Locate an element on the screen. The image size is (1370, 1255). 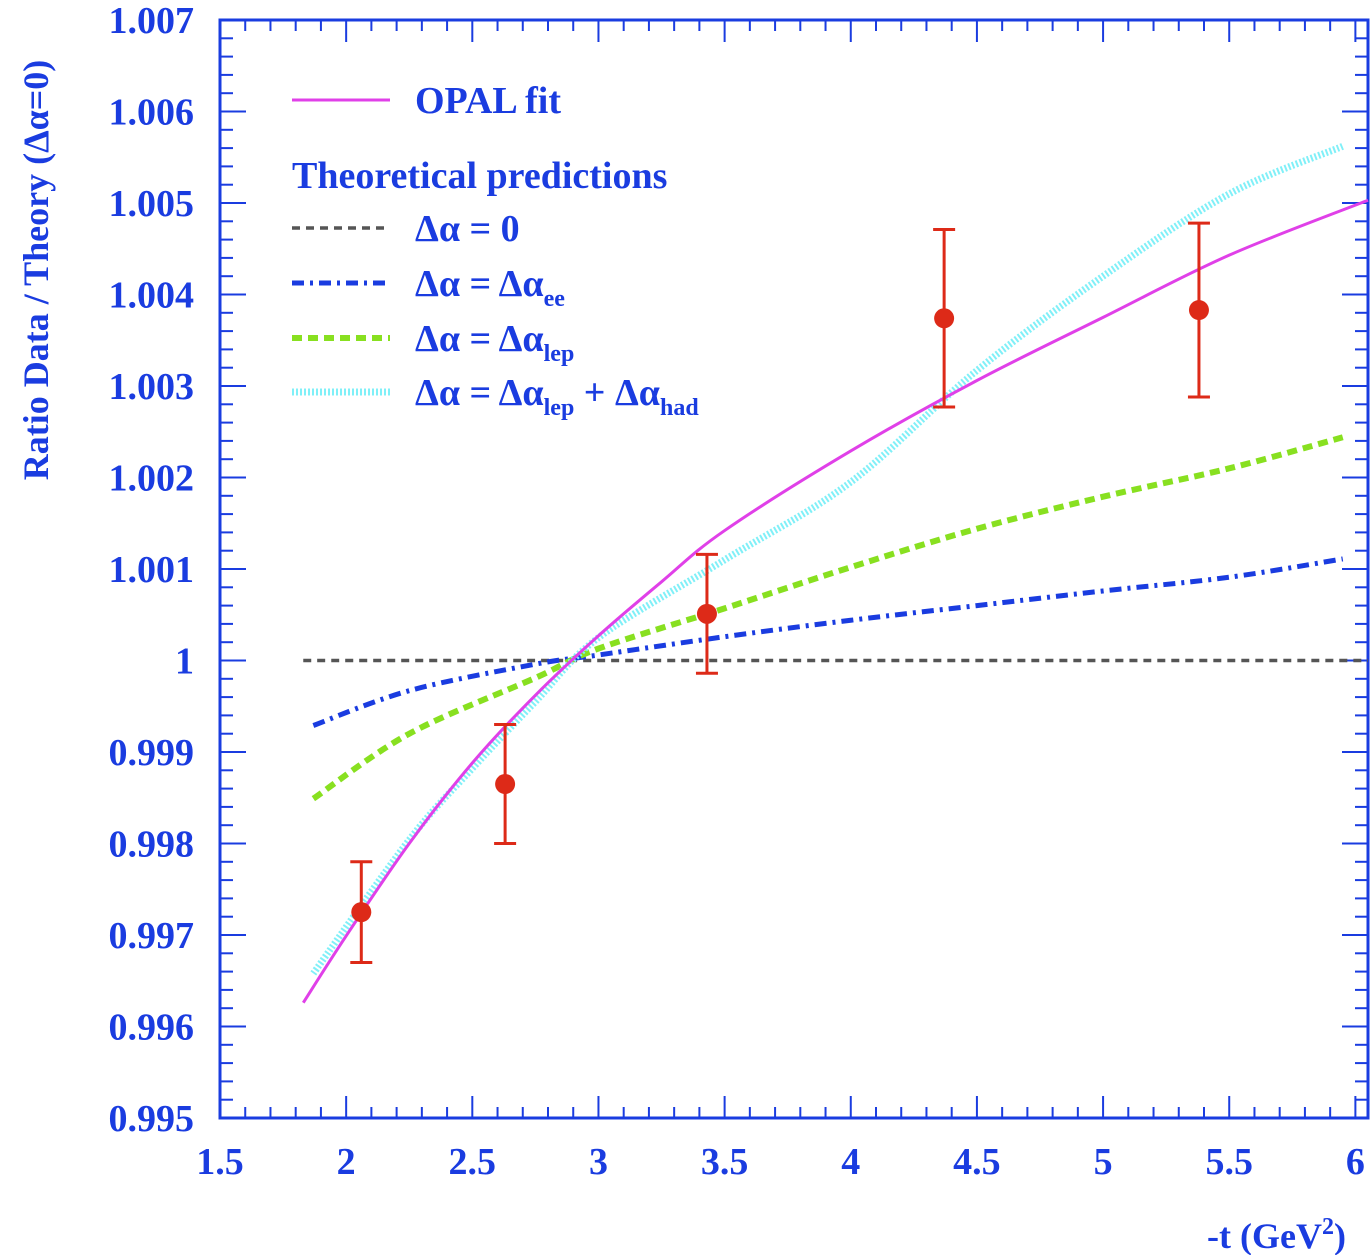
x-tick-label: 2.5 is located at coordinates (473, 1162).